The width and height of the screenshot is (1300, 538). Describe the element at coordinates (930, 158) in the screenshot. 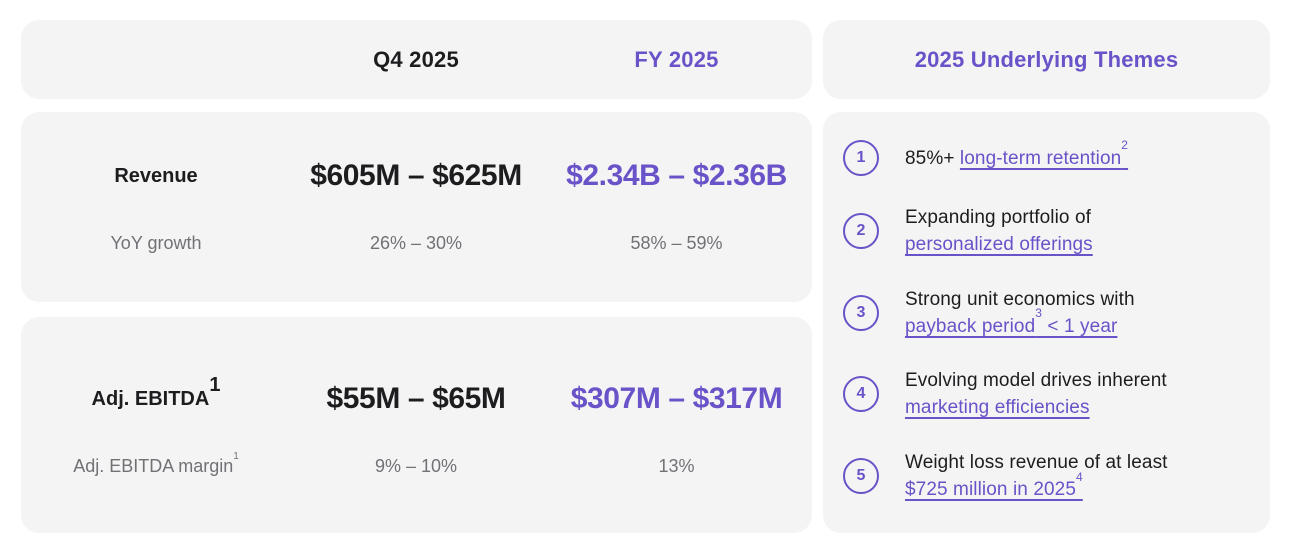

I see `theme-1-plain-text: 85%+` at that location.